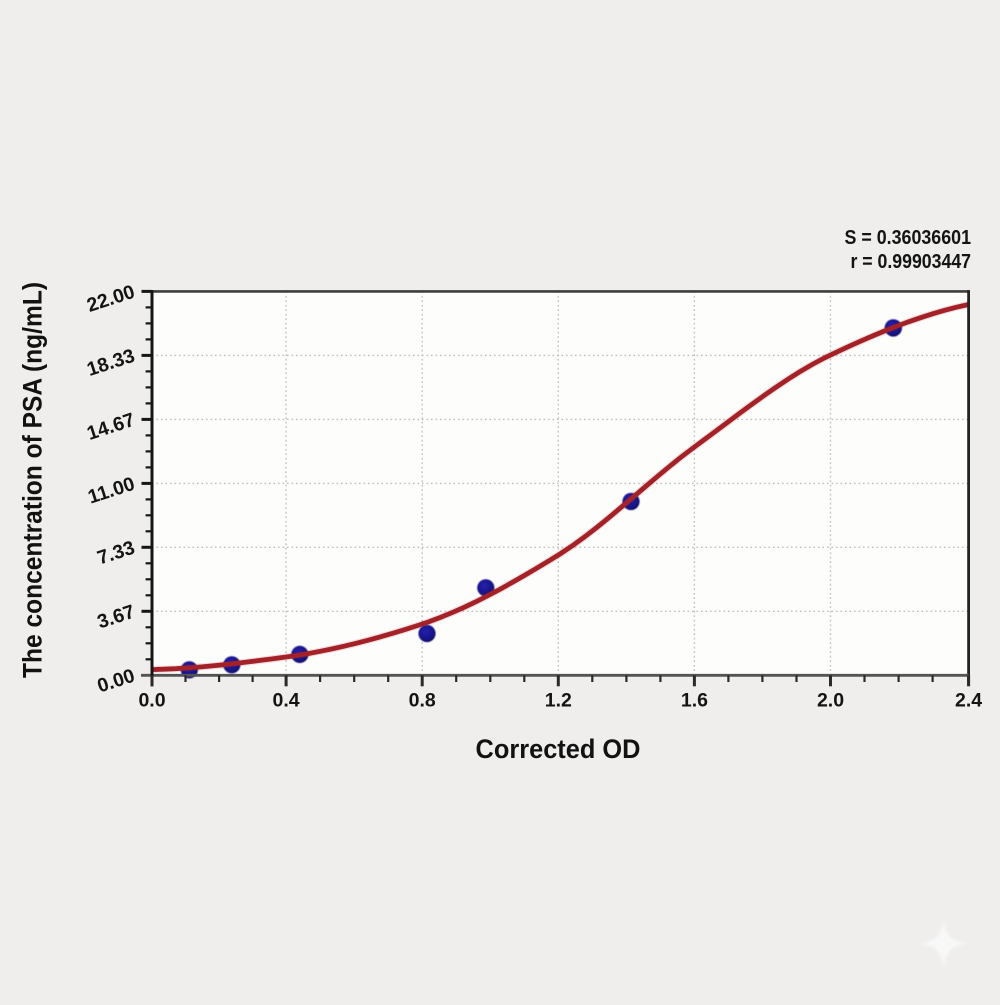 This screenshot has width=1000, height=1005. Describe the element at coordinates (286, 701) in the screenshot. I see `svg-text: 0.4` at that location.